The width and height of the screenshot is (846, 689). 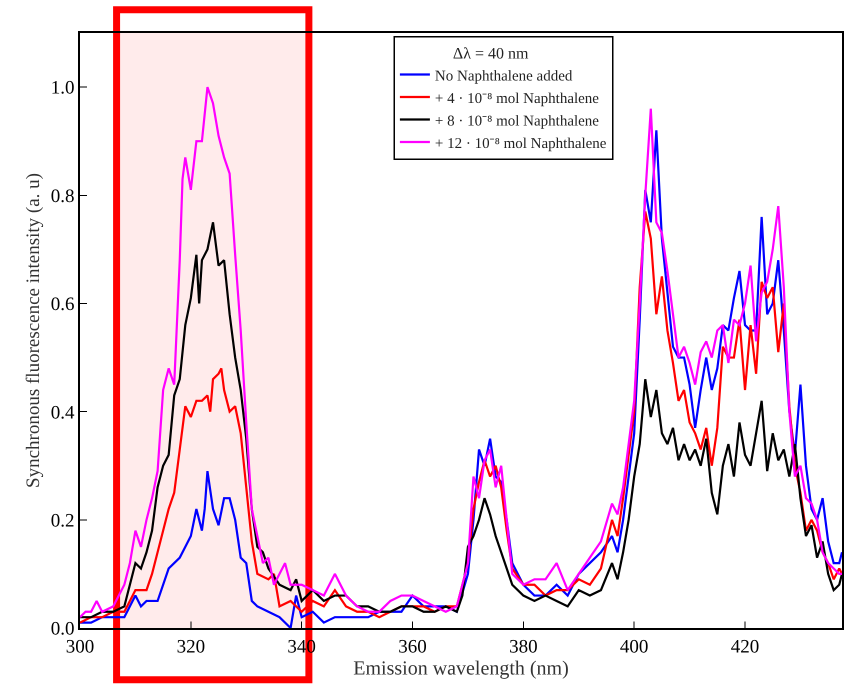 What do you see at coordinates (634, 647) in the screenshot?
I see `x-tick-label: 400` at bounding box center [634, 647].